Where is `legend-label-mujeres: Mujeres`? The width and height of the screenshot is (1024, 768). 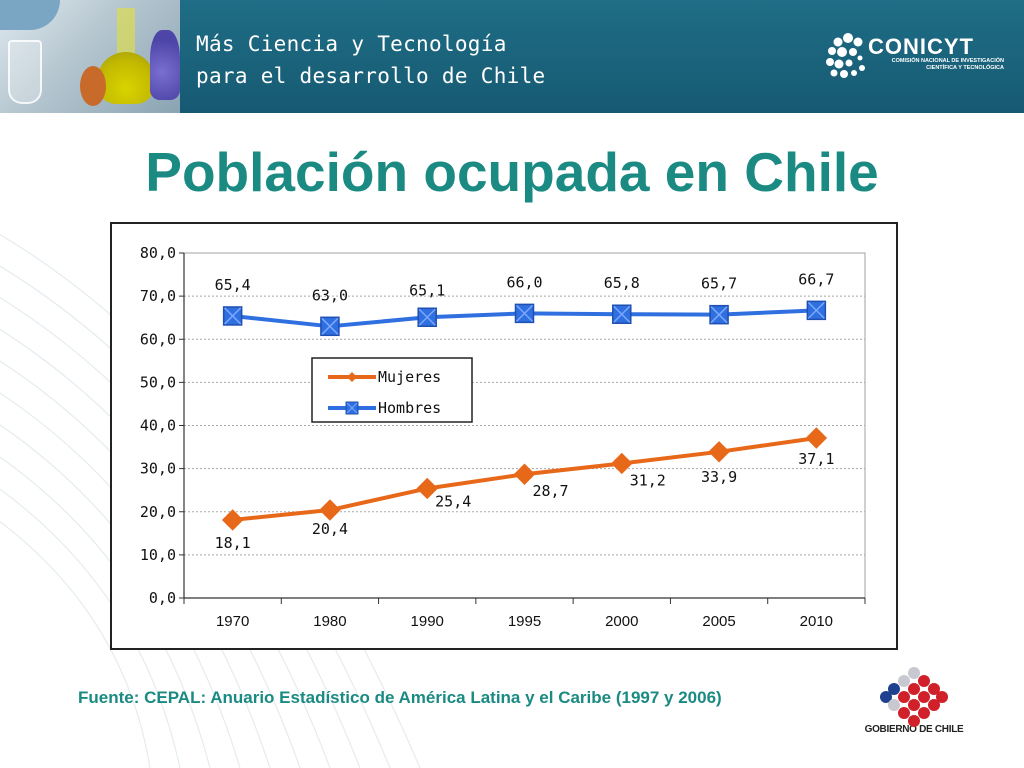
legend-label-mujeres: Mujeres is located at coordinates (409, 377).